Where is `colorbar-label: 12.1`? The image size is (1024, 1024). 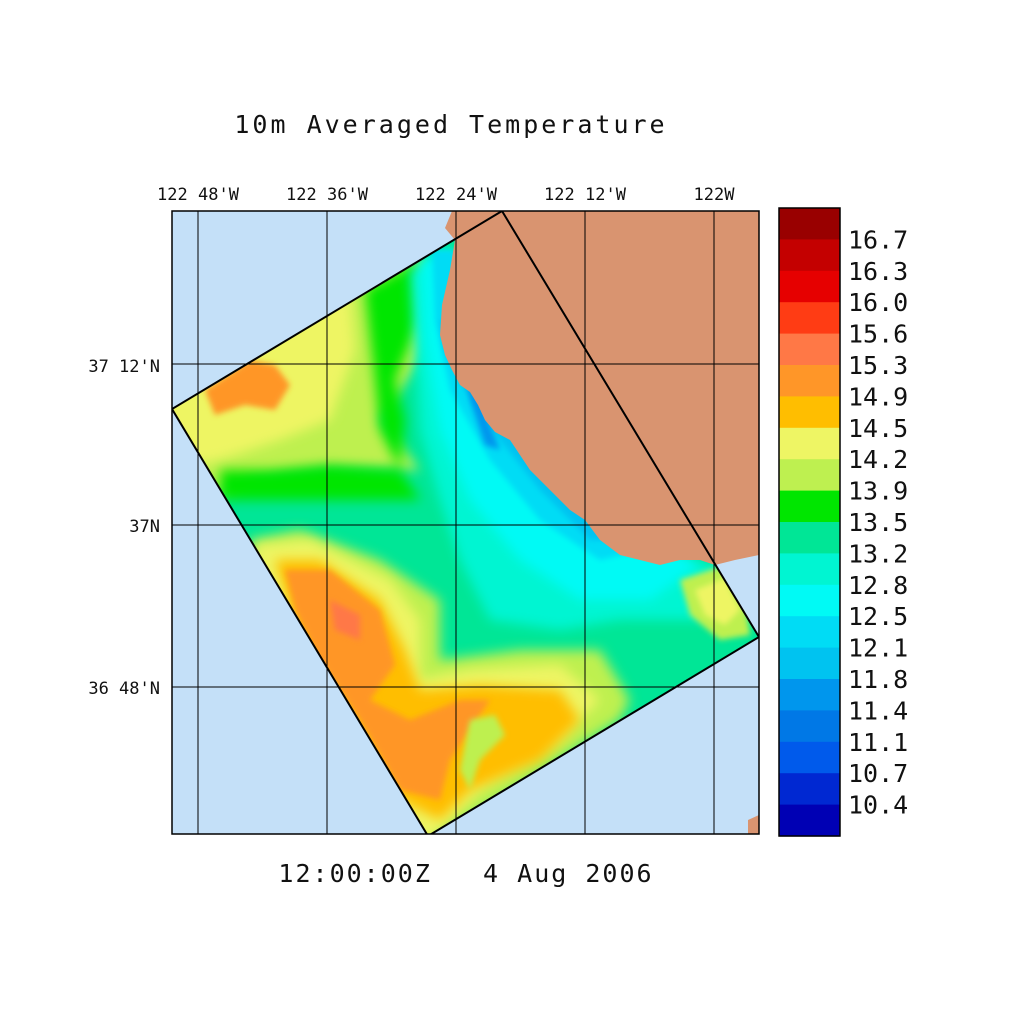 colorbar-label: 12.1 is located at coordinates (878, 648).